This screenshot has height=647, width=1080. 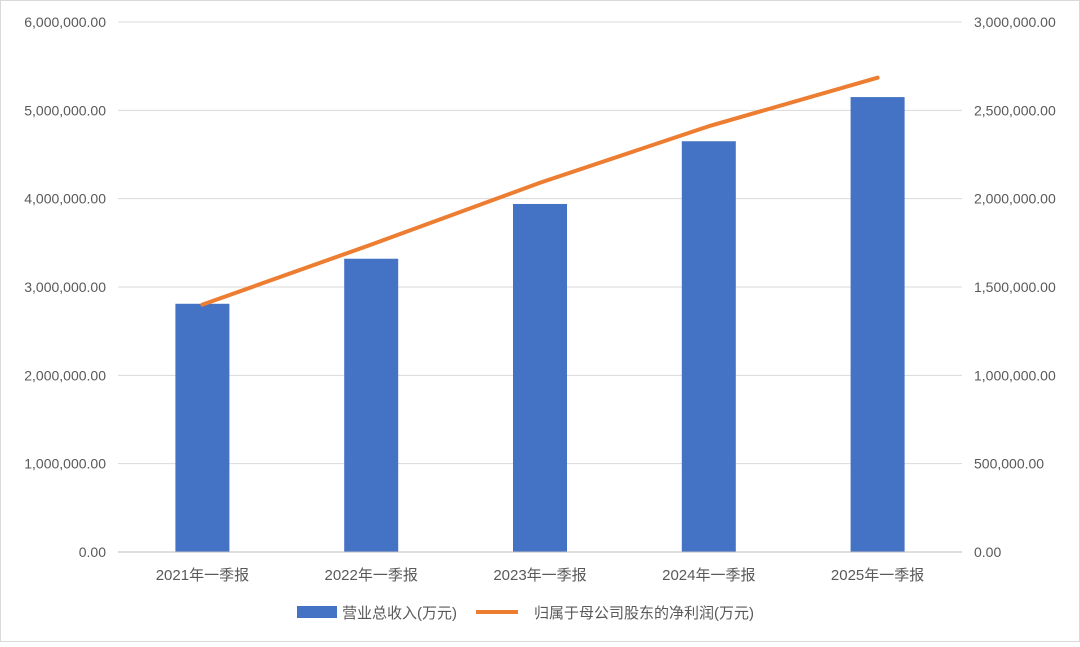 I want to click on right-y-tick-label: 2,500,000.00, so click(x=1015, y=110).